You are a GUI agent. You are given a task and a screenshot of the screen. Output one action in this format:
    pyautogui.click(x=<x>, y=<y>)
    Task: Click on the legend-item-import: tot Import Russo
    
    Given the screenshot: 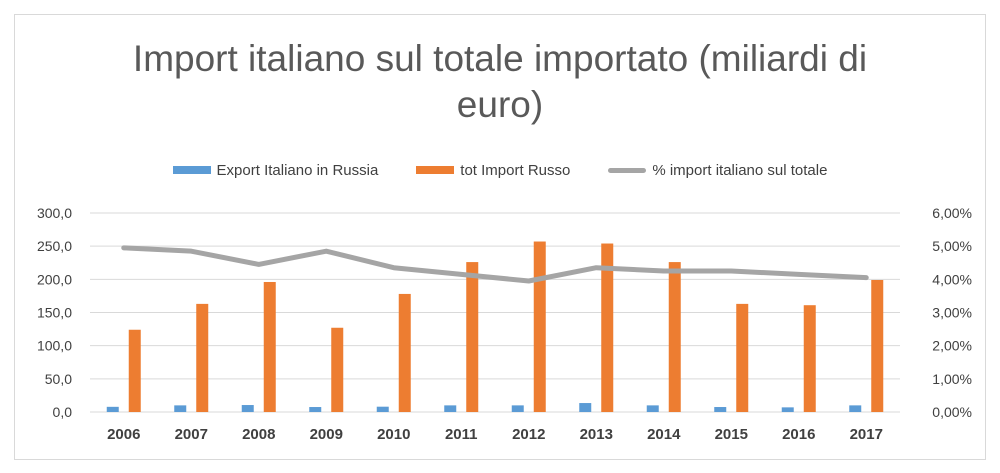 What is the action you would take?
    pyautogui.click(x=493, y=170)
    